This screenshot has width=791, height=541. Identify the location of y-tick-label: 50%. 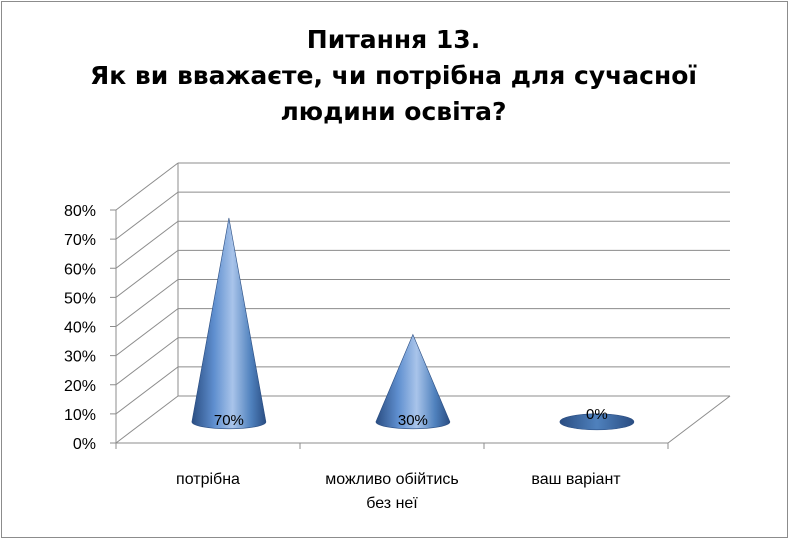
(80, 298).